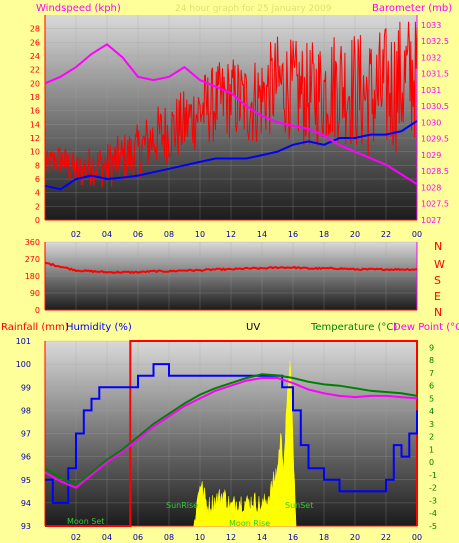  I want to click on temperature-tick-label: 7, so click(431, 373).